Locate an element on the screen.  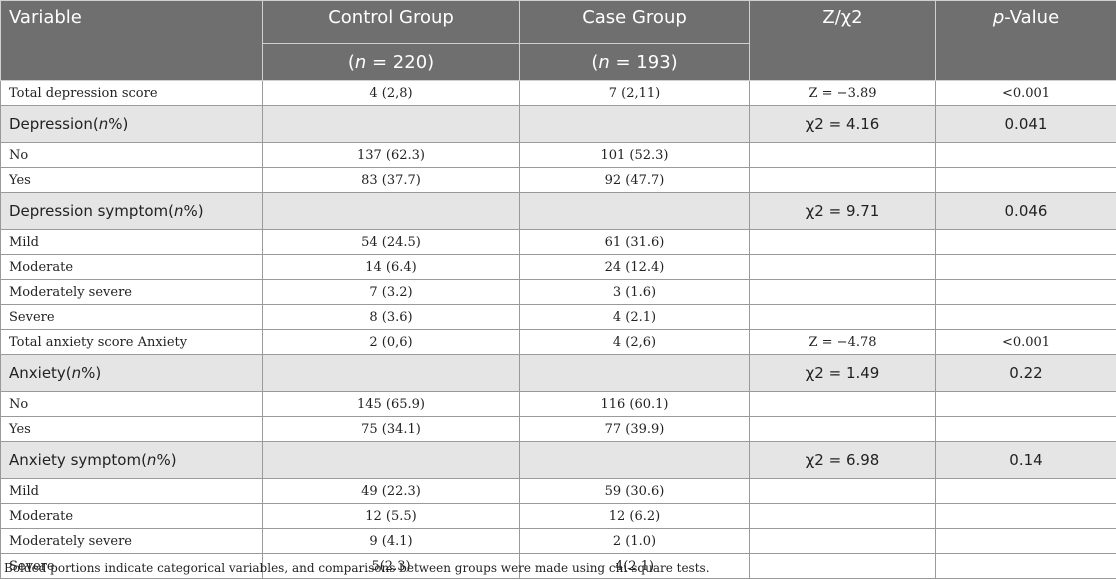
cell-variable: Severe is located at coordinates (132, 317).